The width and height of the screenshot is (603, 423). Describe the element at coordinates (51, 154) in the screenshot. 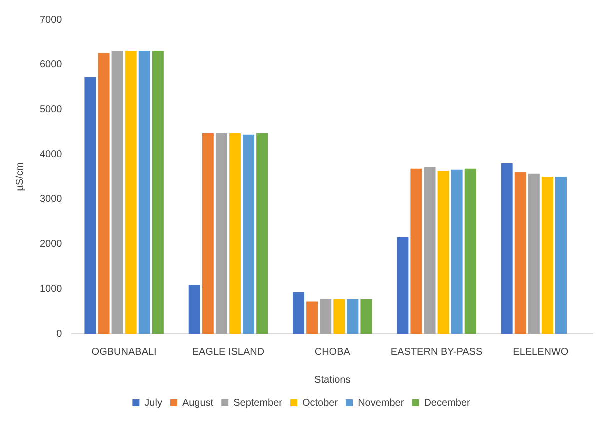

I see `y-tick-label: 4000` at that location.